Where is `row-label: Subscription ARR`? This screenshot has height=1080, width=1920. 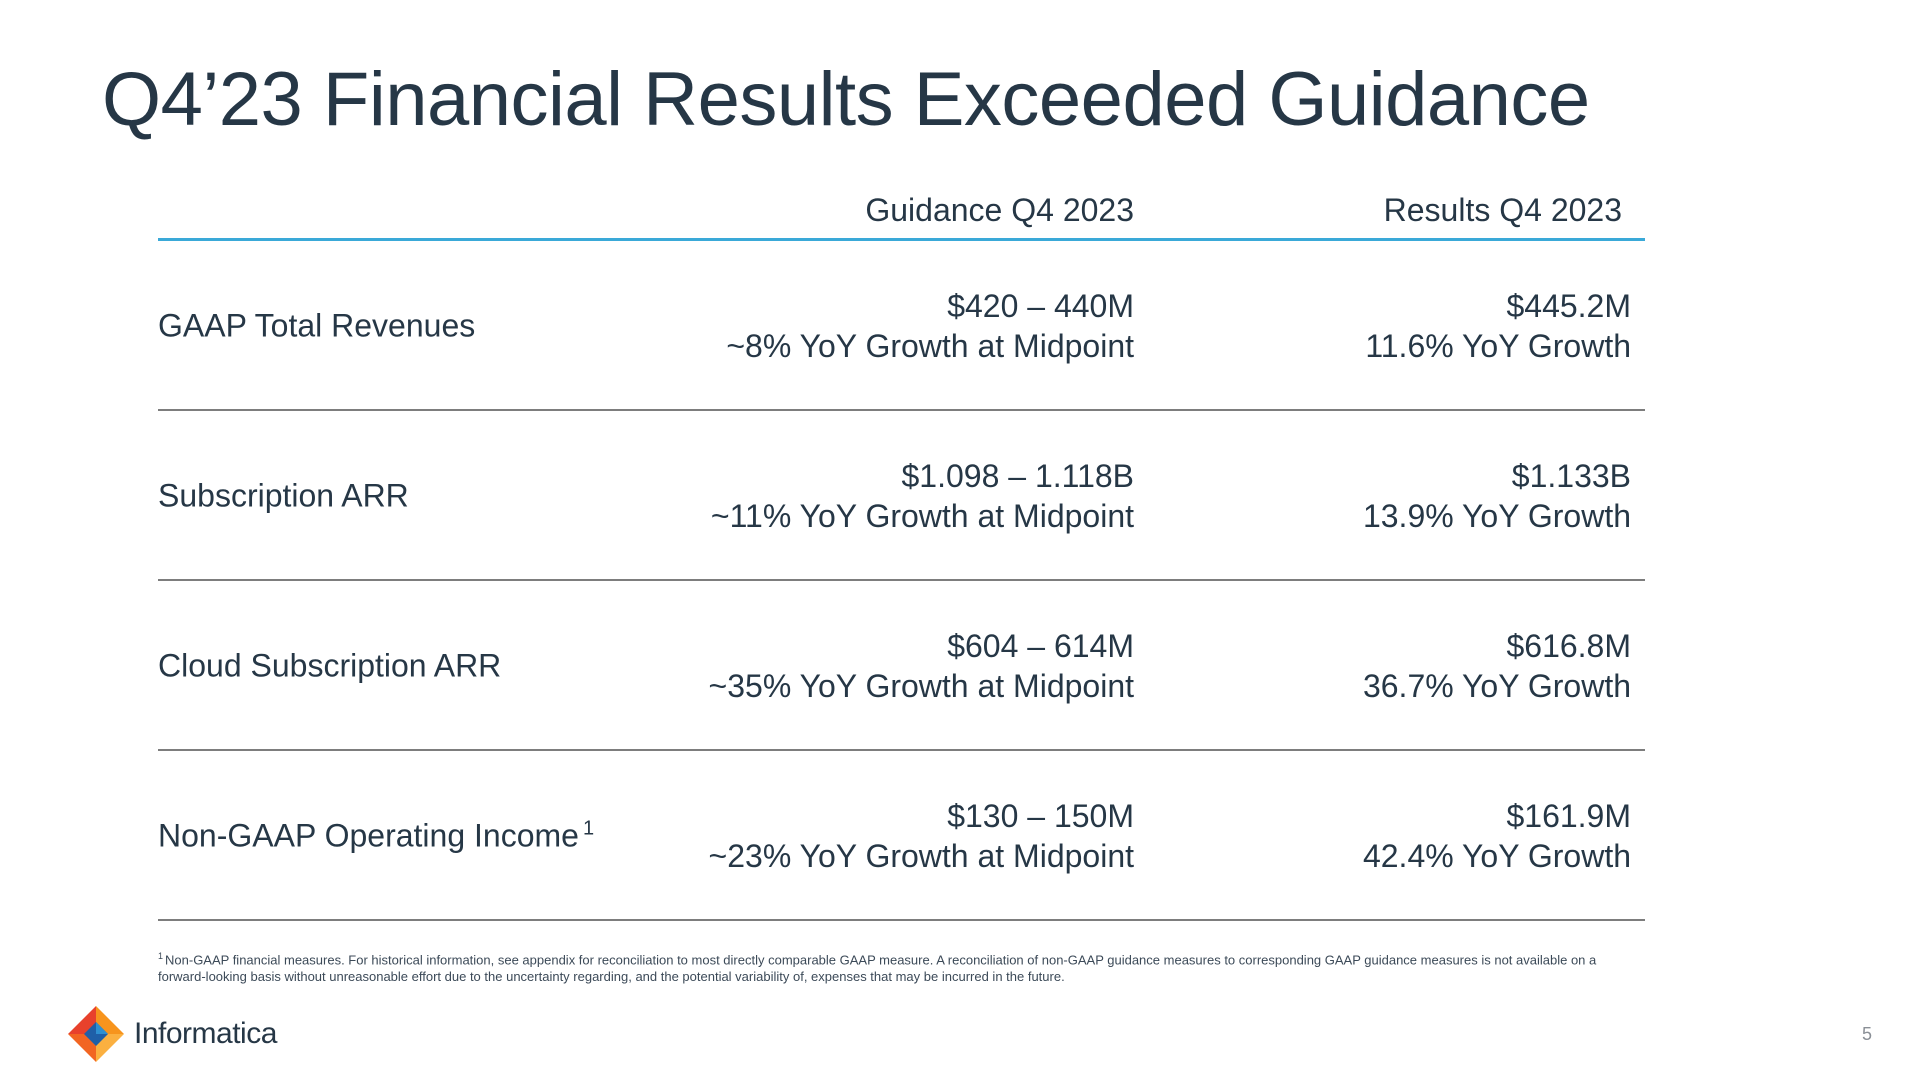
row-label: Subscription ARR is located at coordinates (283, 496).